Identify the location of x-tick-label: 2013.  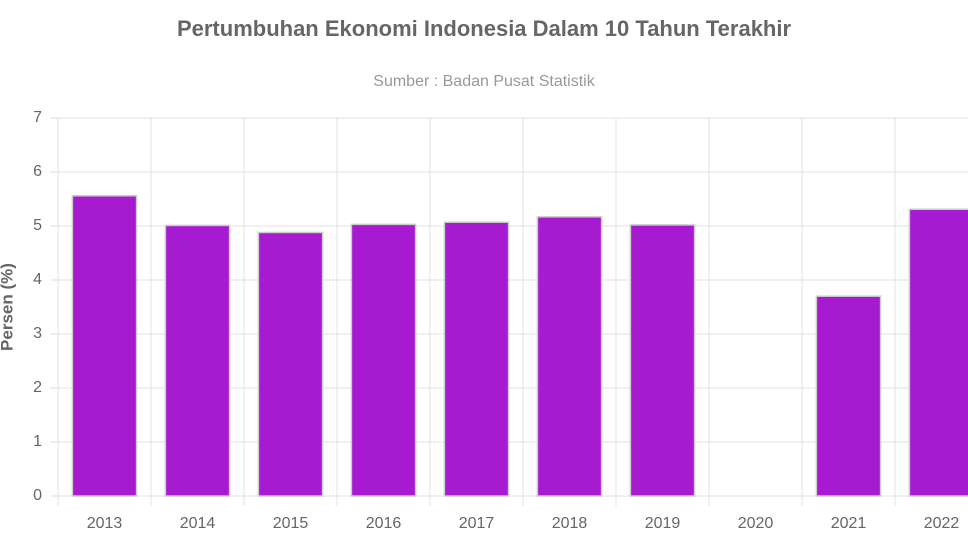
(105, 523).